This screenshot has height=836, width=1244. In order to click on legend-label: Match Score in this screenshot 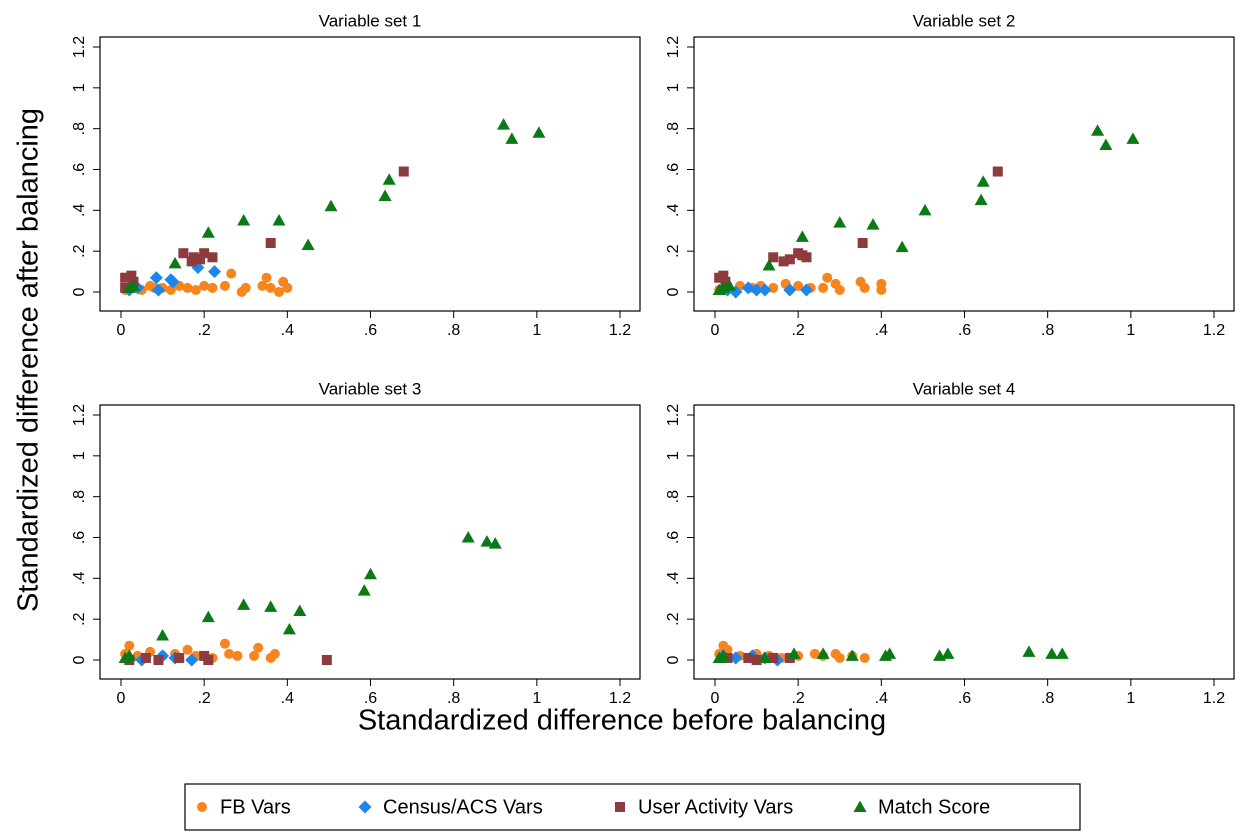, I will do `click(934, 807)`.